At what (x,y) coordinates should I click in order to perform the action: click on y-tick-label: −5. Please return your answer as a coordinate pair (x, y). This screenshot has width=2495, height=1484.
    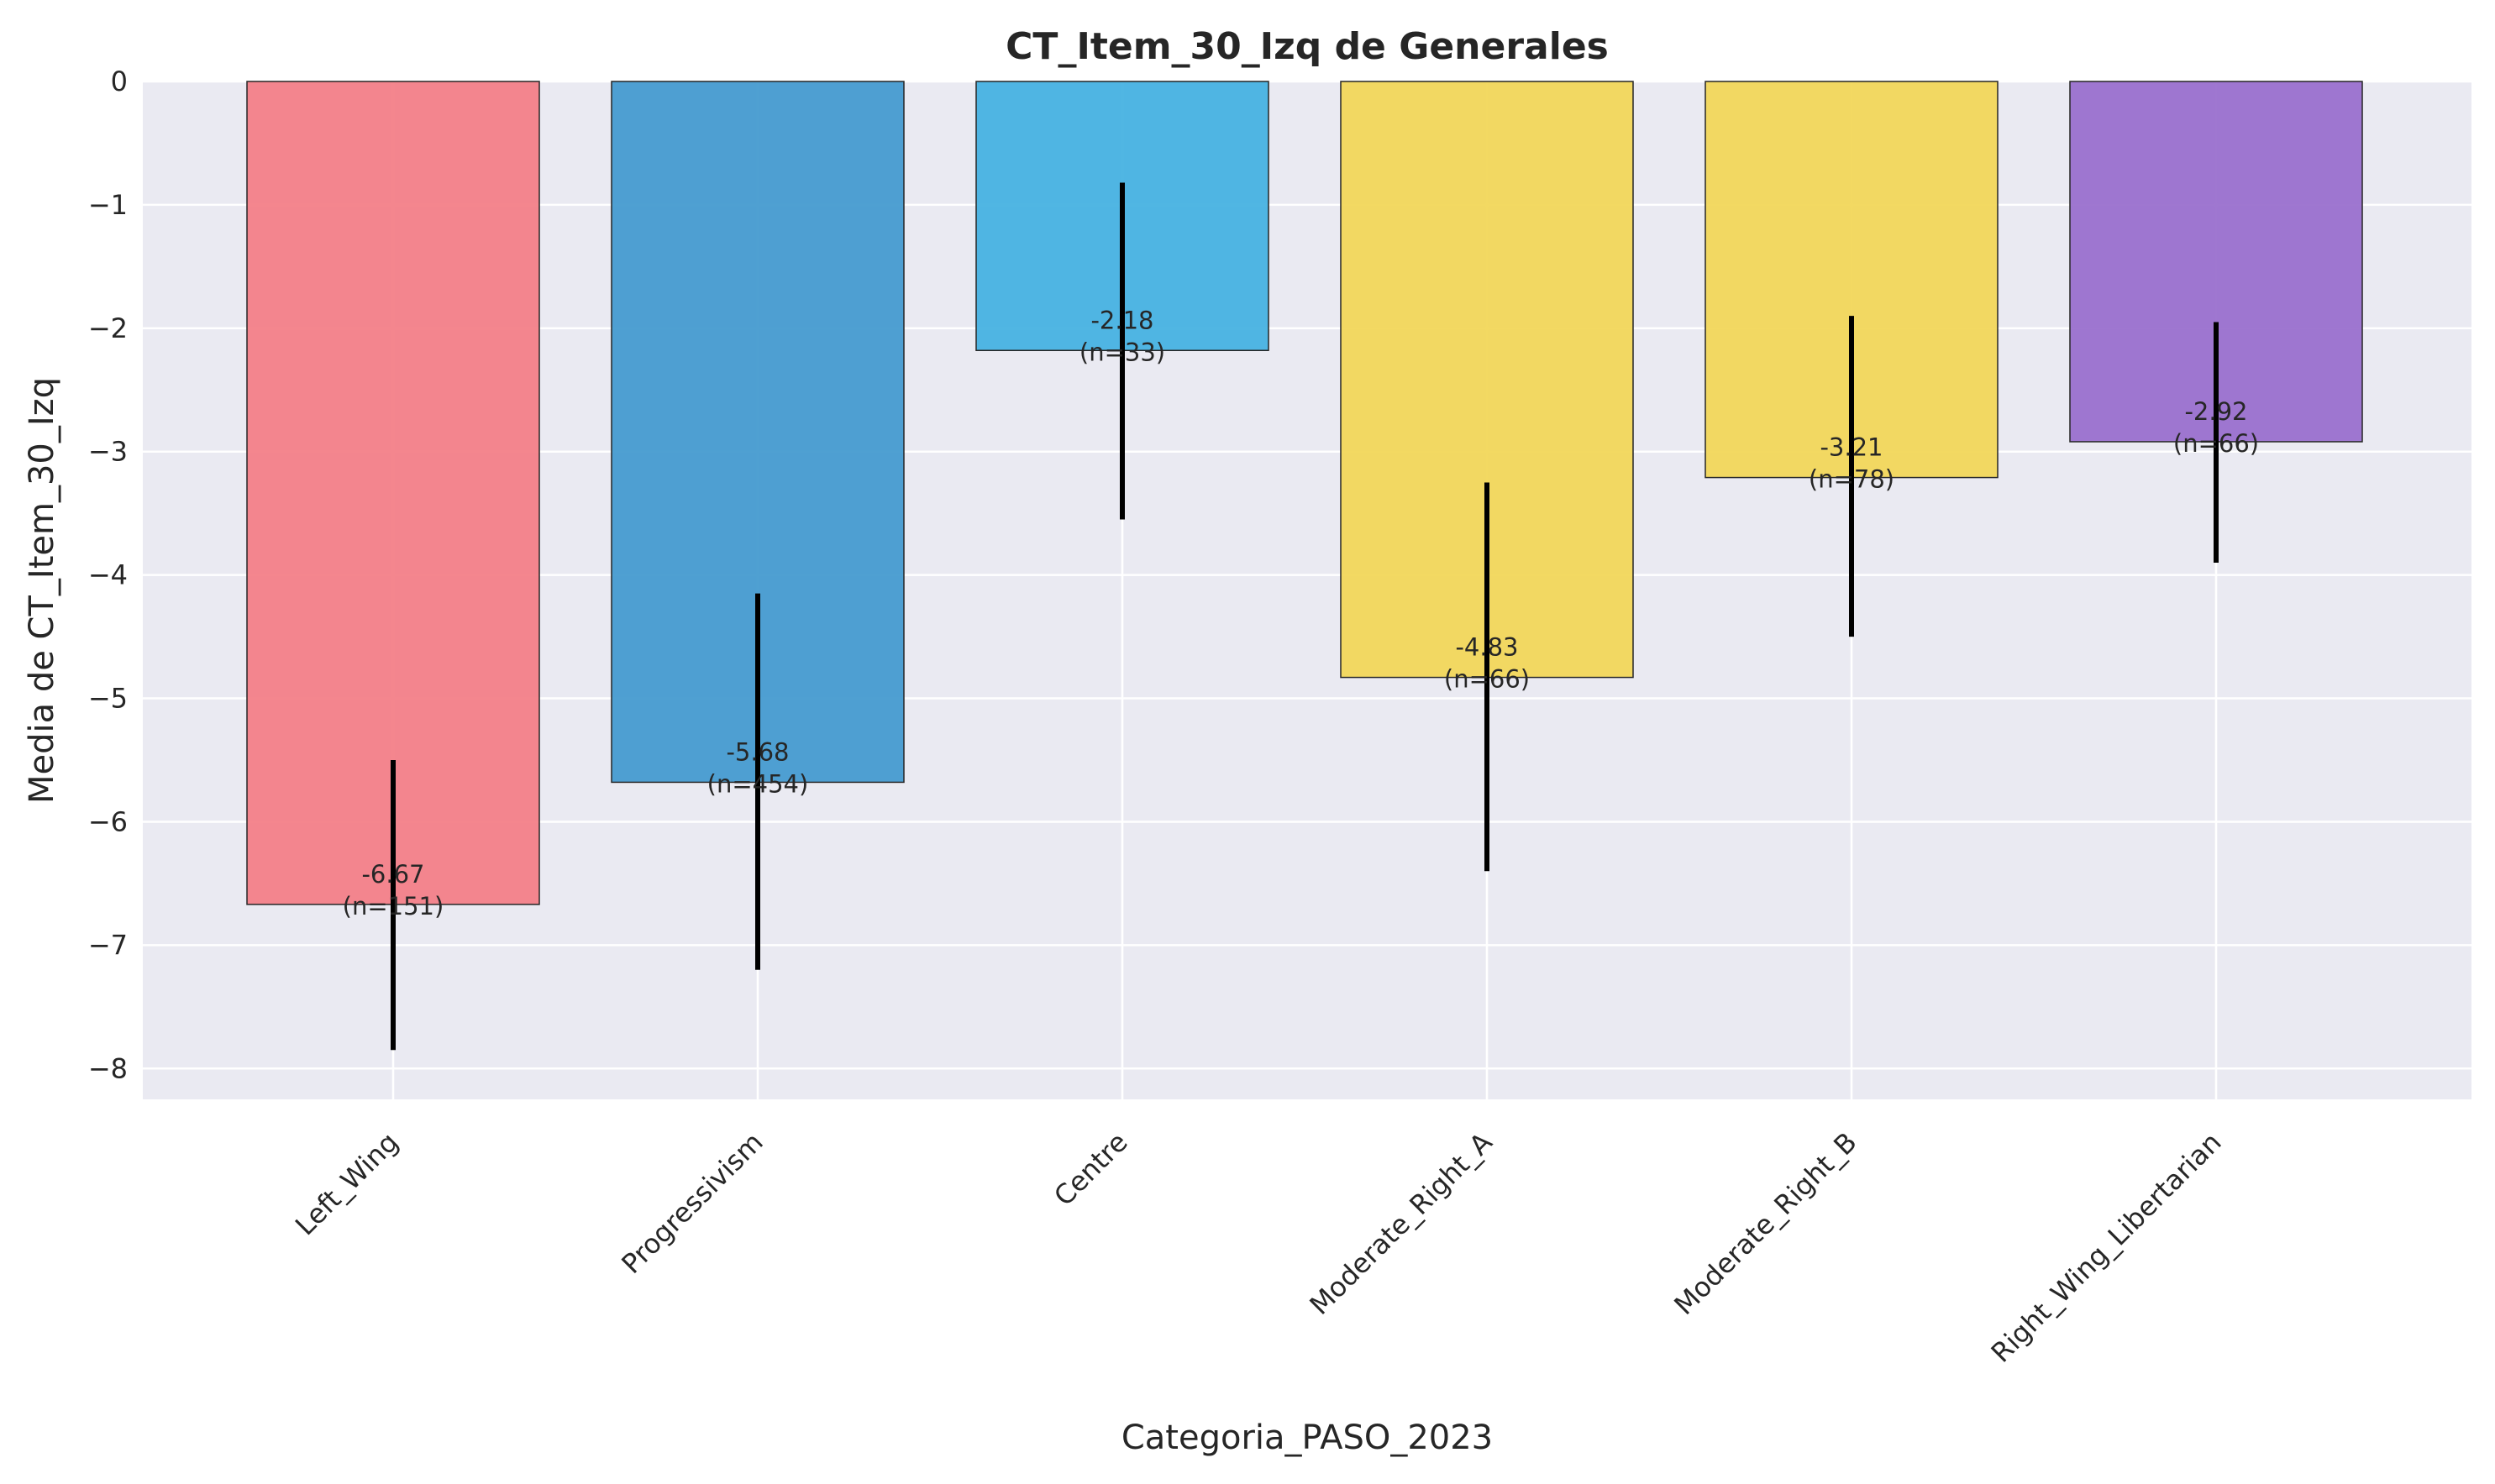
    Looking at the image, I should click on (108, 699).